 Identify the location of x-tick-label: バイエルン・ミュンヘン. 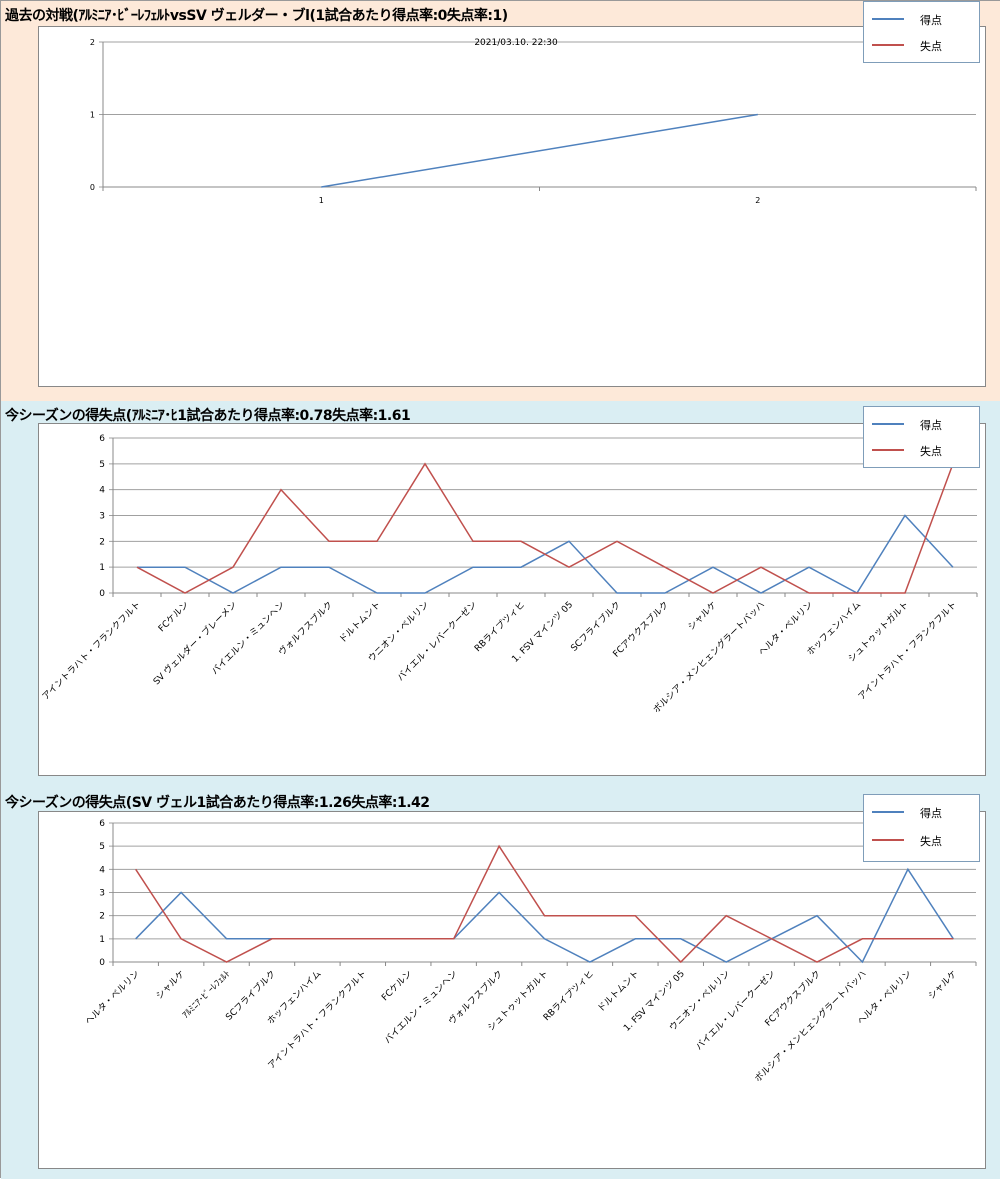
(421, 1007).